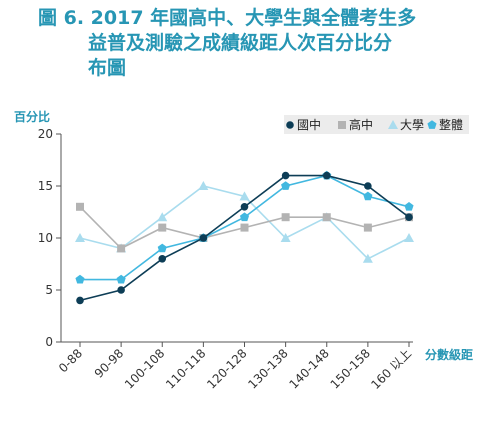  Describe the element at coordinates (391, 369) in the screenshot. I see `x-tick-label: 160 以上` at that location.